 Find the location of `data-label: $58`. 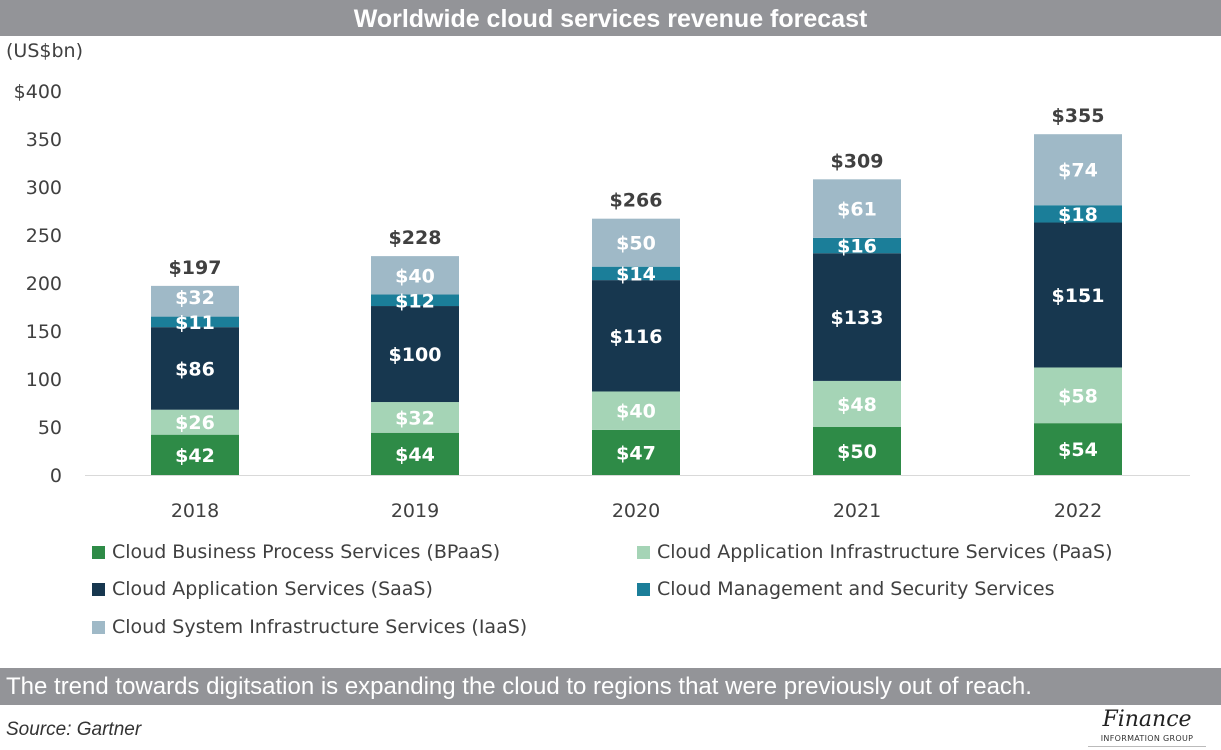

data-label: $58 is located at coordinates (1078, 396).